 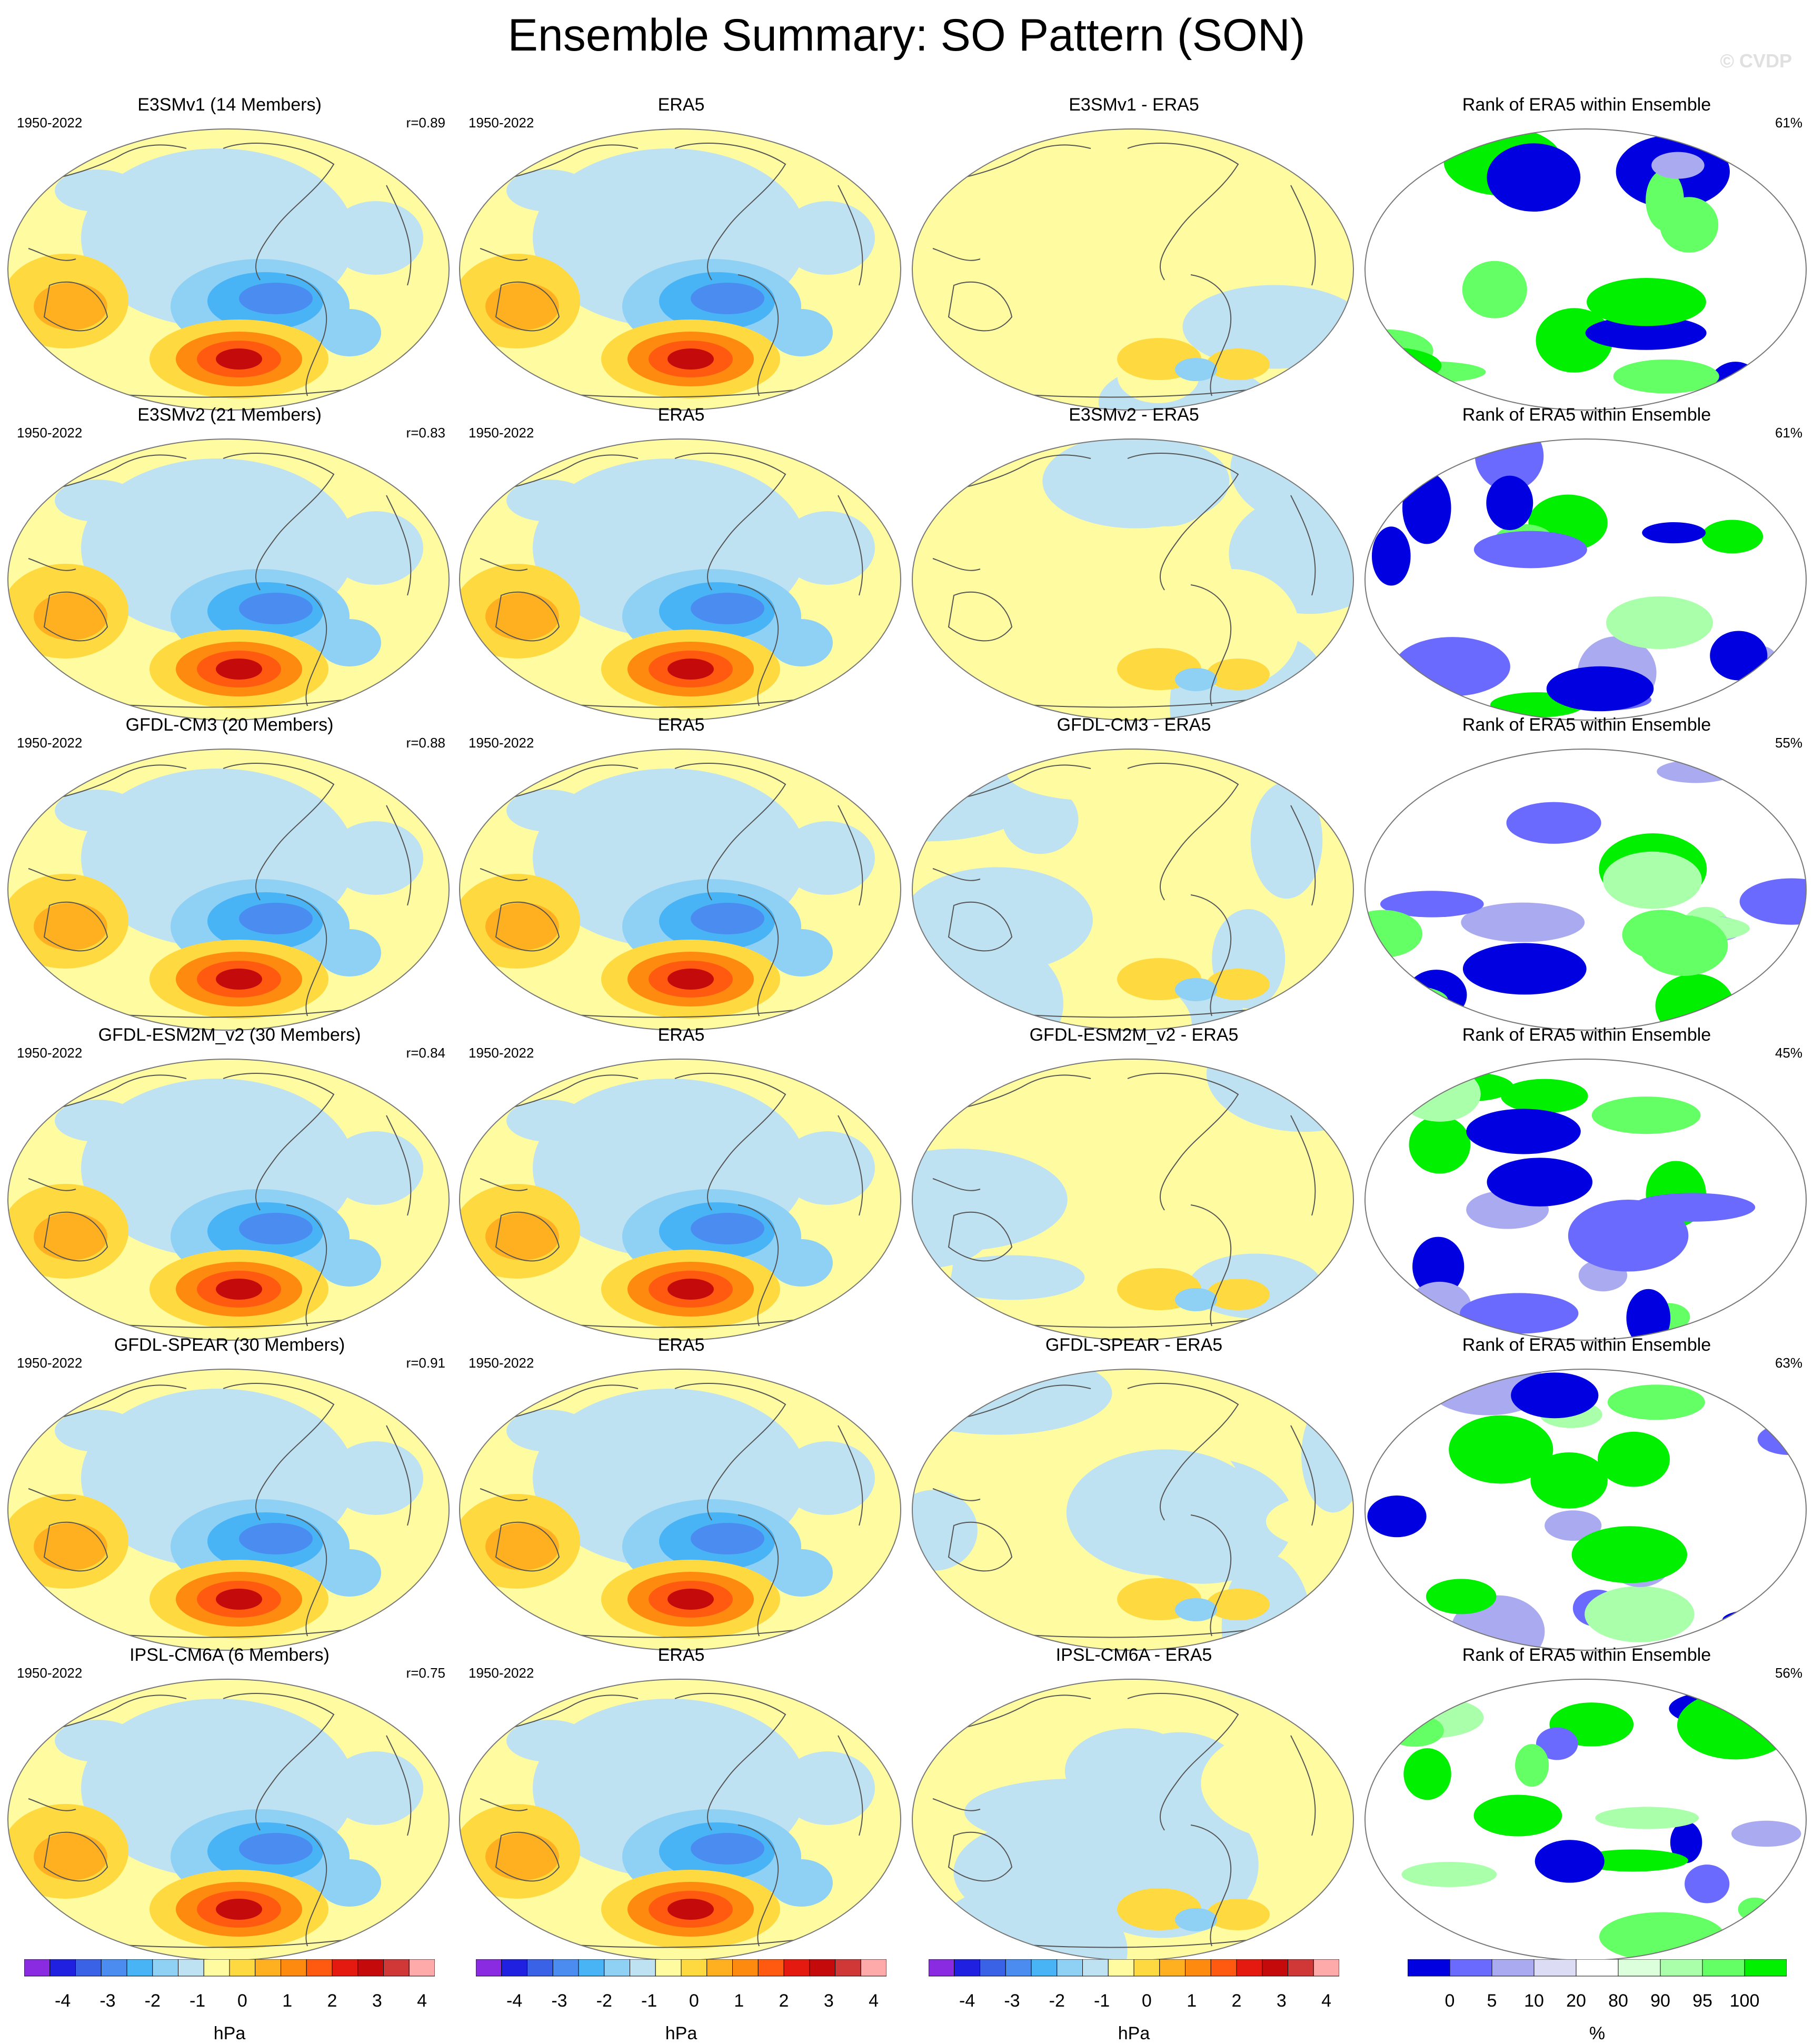 What do you see at coordinates (1134, 874) in the screenshot?
I see `panel-diff-row-3: GFDL-CM3 - ERA5` at bounding box center [1134, 874].